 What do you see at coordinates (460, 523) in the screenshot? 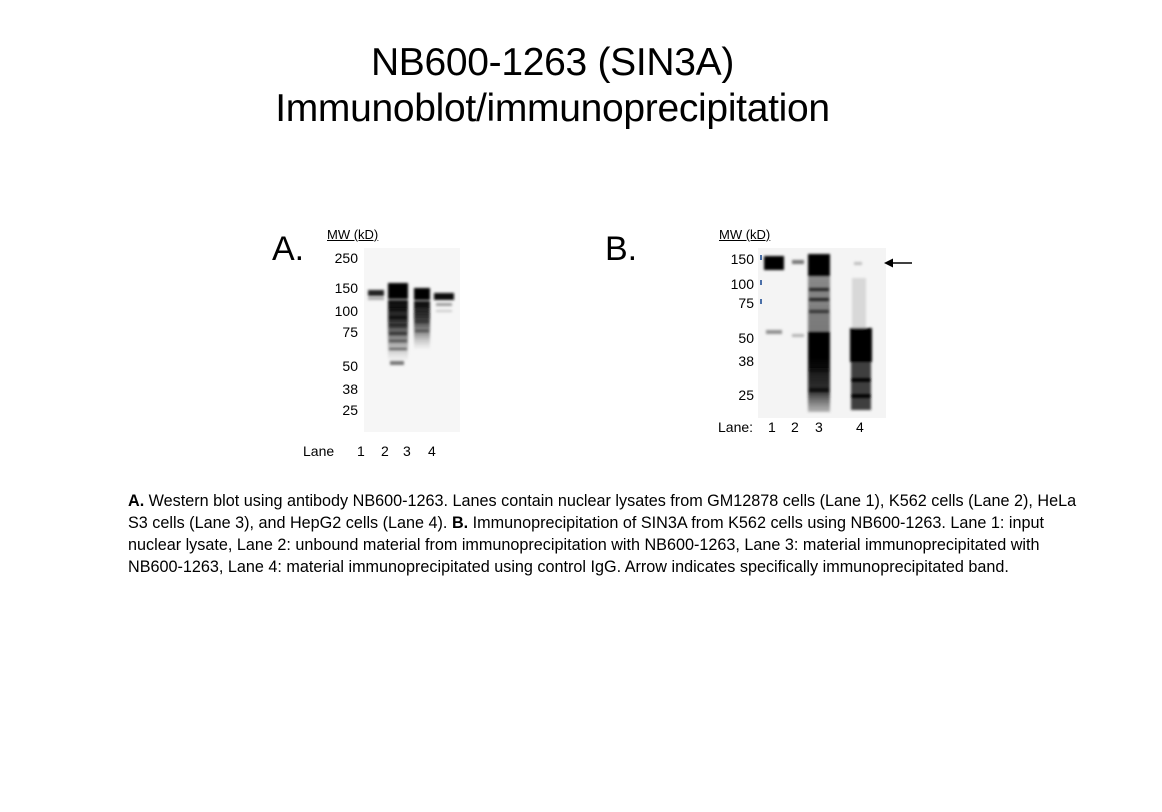
I see `caption-b-label: B.` at bounding box center [460, 523].